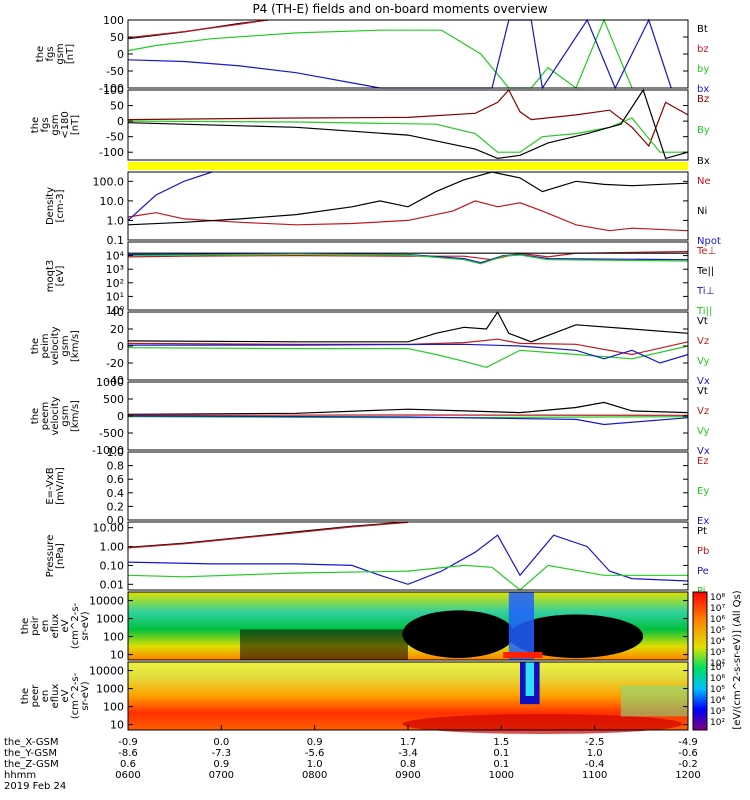 This screenshot has width=750, height=800. I want to click on x-tick-label: 1200, so click(687, 775).